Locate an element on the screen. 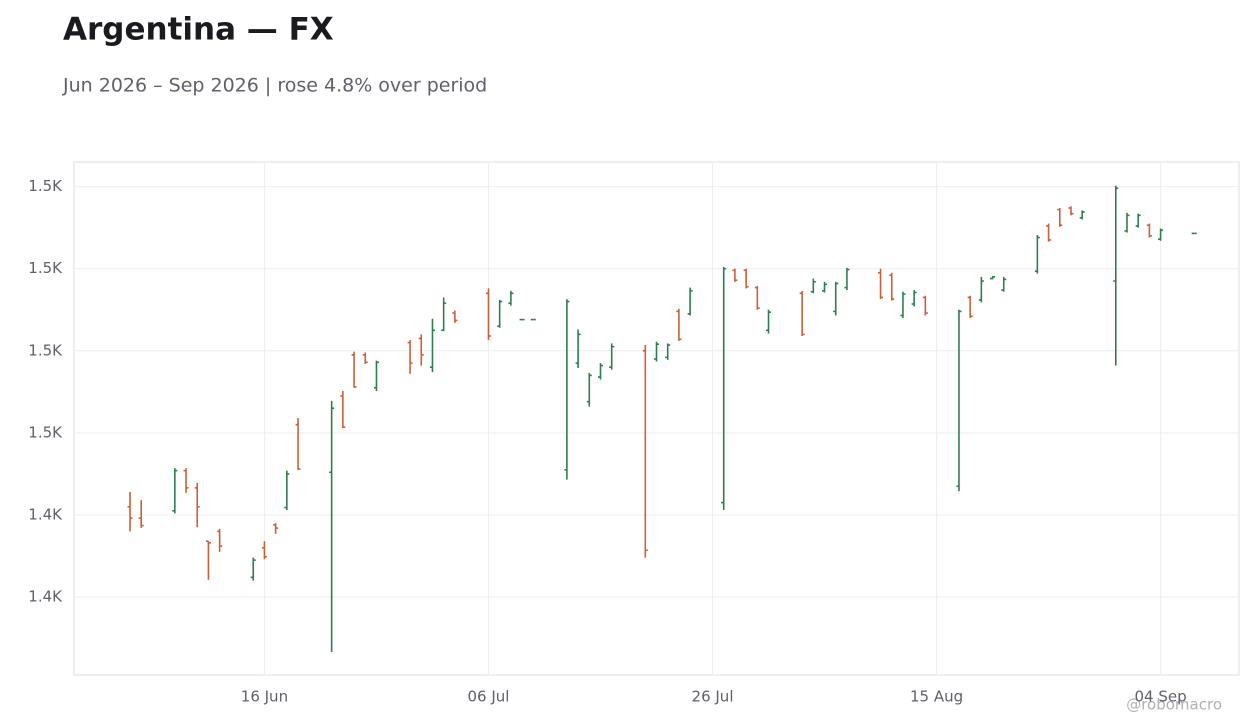 The width and height of the screenshot is (1260, 728). x-tick-label: 04 Sep is located at coordinates (1161, 697).